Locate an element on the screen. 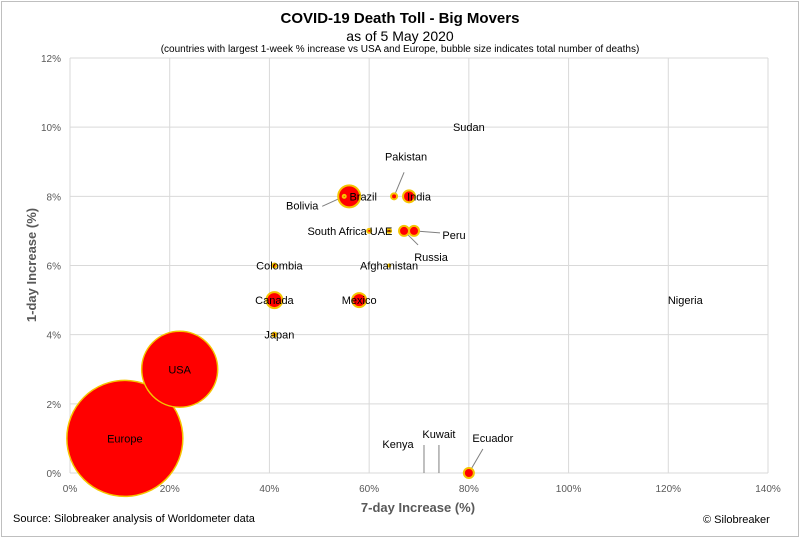 This screenshot has width=800, height=538. bubble-mexico is located at coordinates (359, 300).